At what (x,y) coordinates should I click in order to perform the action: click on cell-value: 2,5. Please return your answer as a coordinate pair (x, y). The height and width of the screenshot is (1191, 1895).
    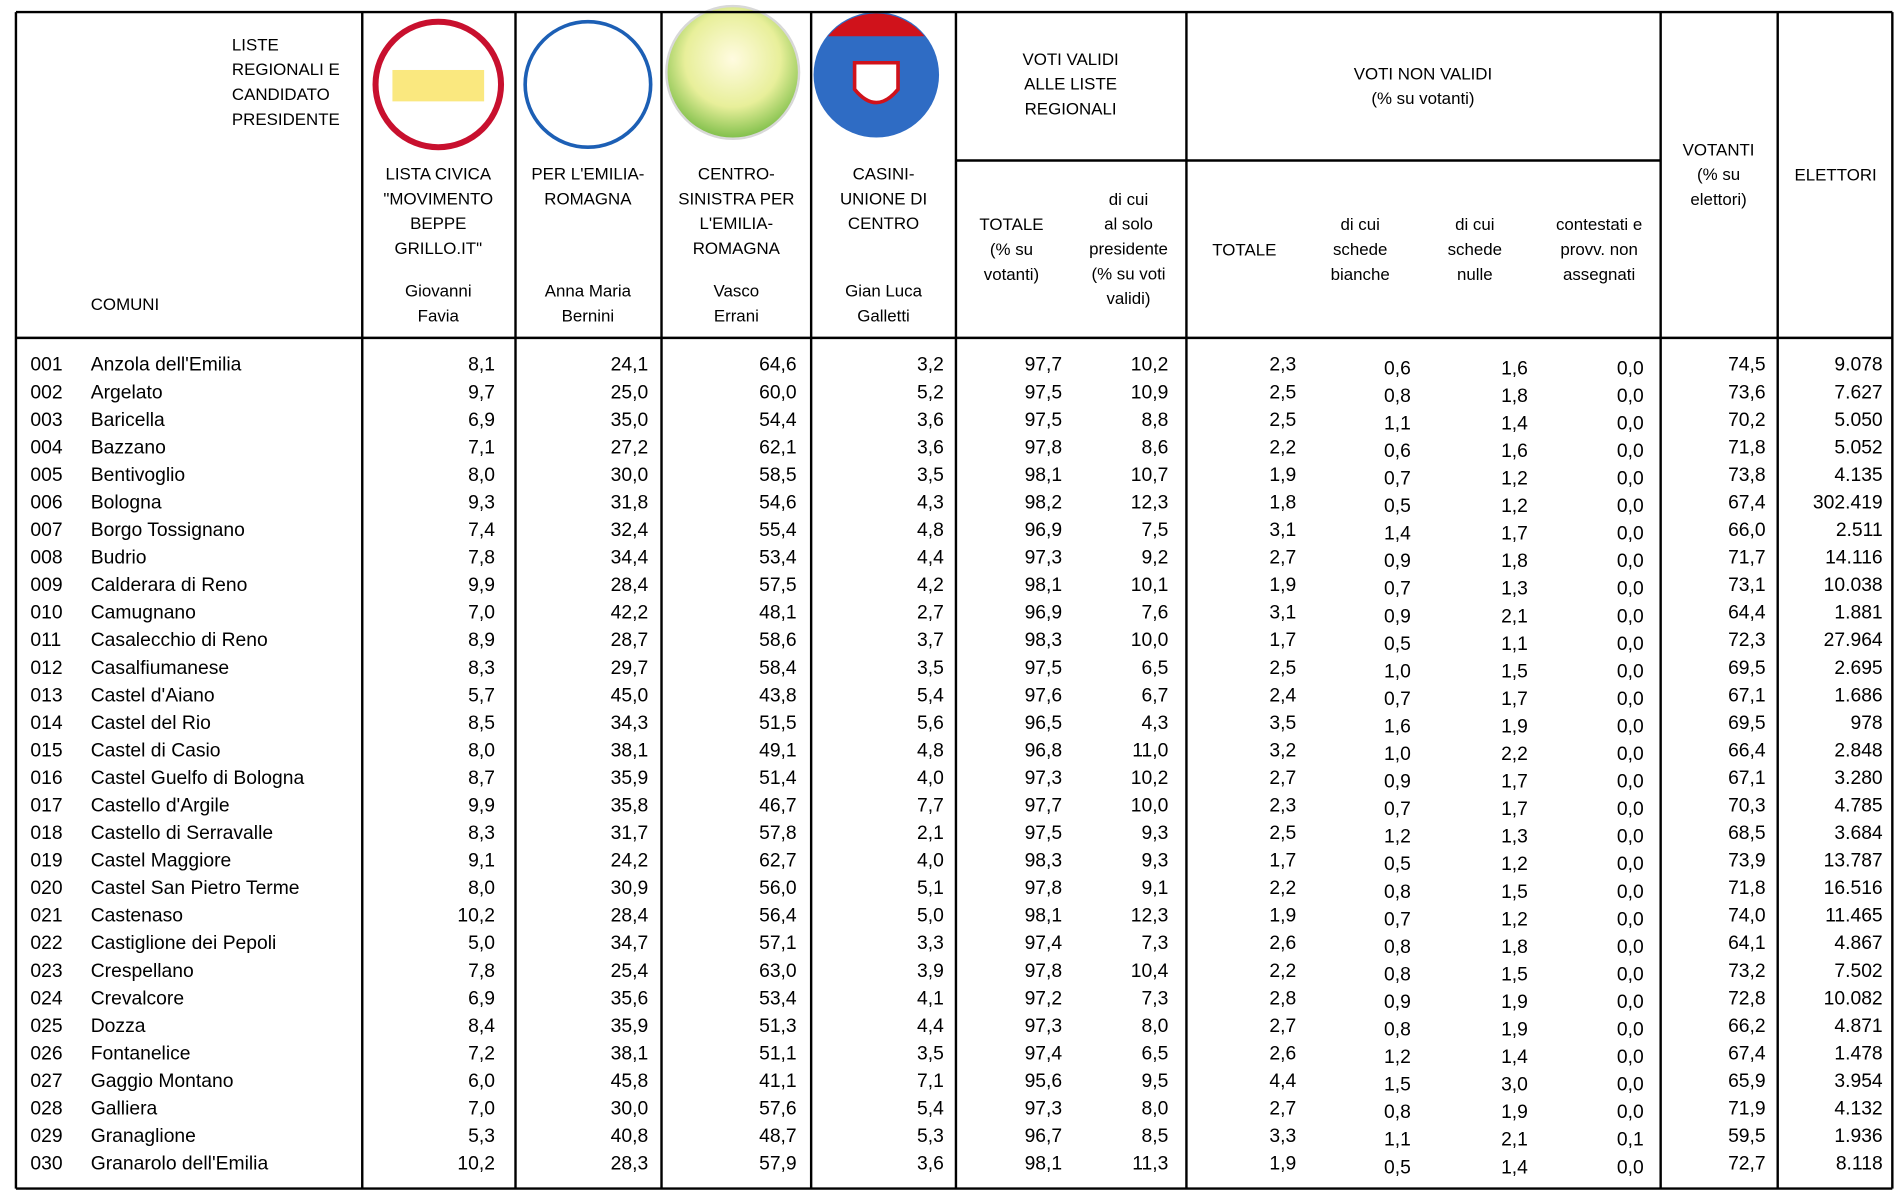
    Looking at the image, I should click on (1282, 668).